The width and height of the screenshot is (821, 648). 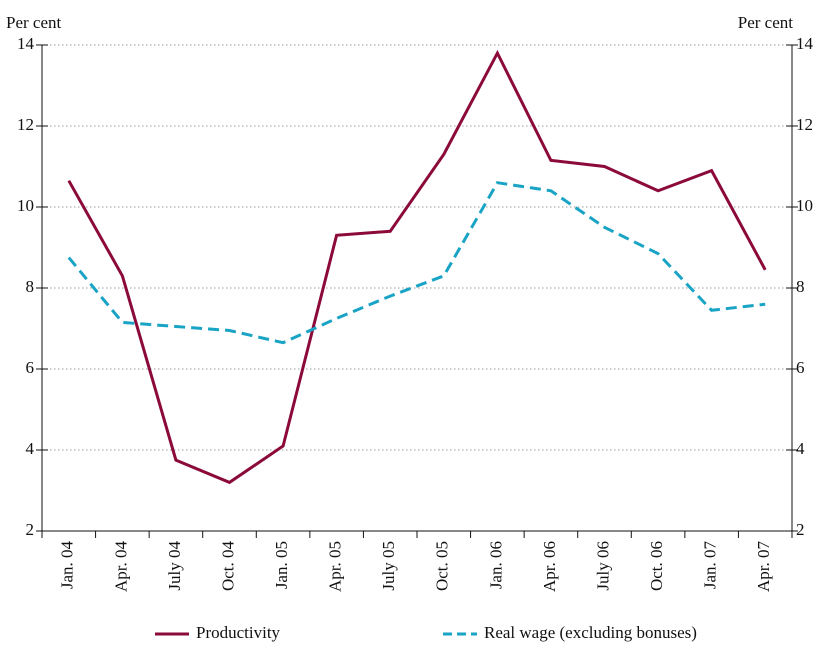 What do you see at coordinates (549, 566) in the screenshot?
I see `x-tick-label: Apr. 06` at bounding box center [549, 566].